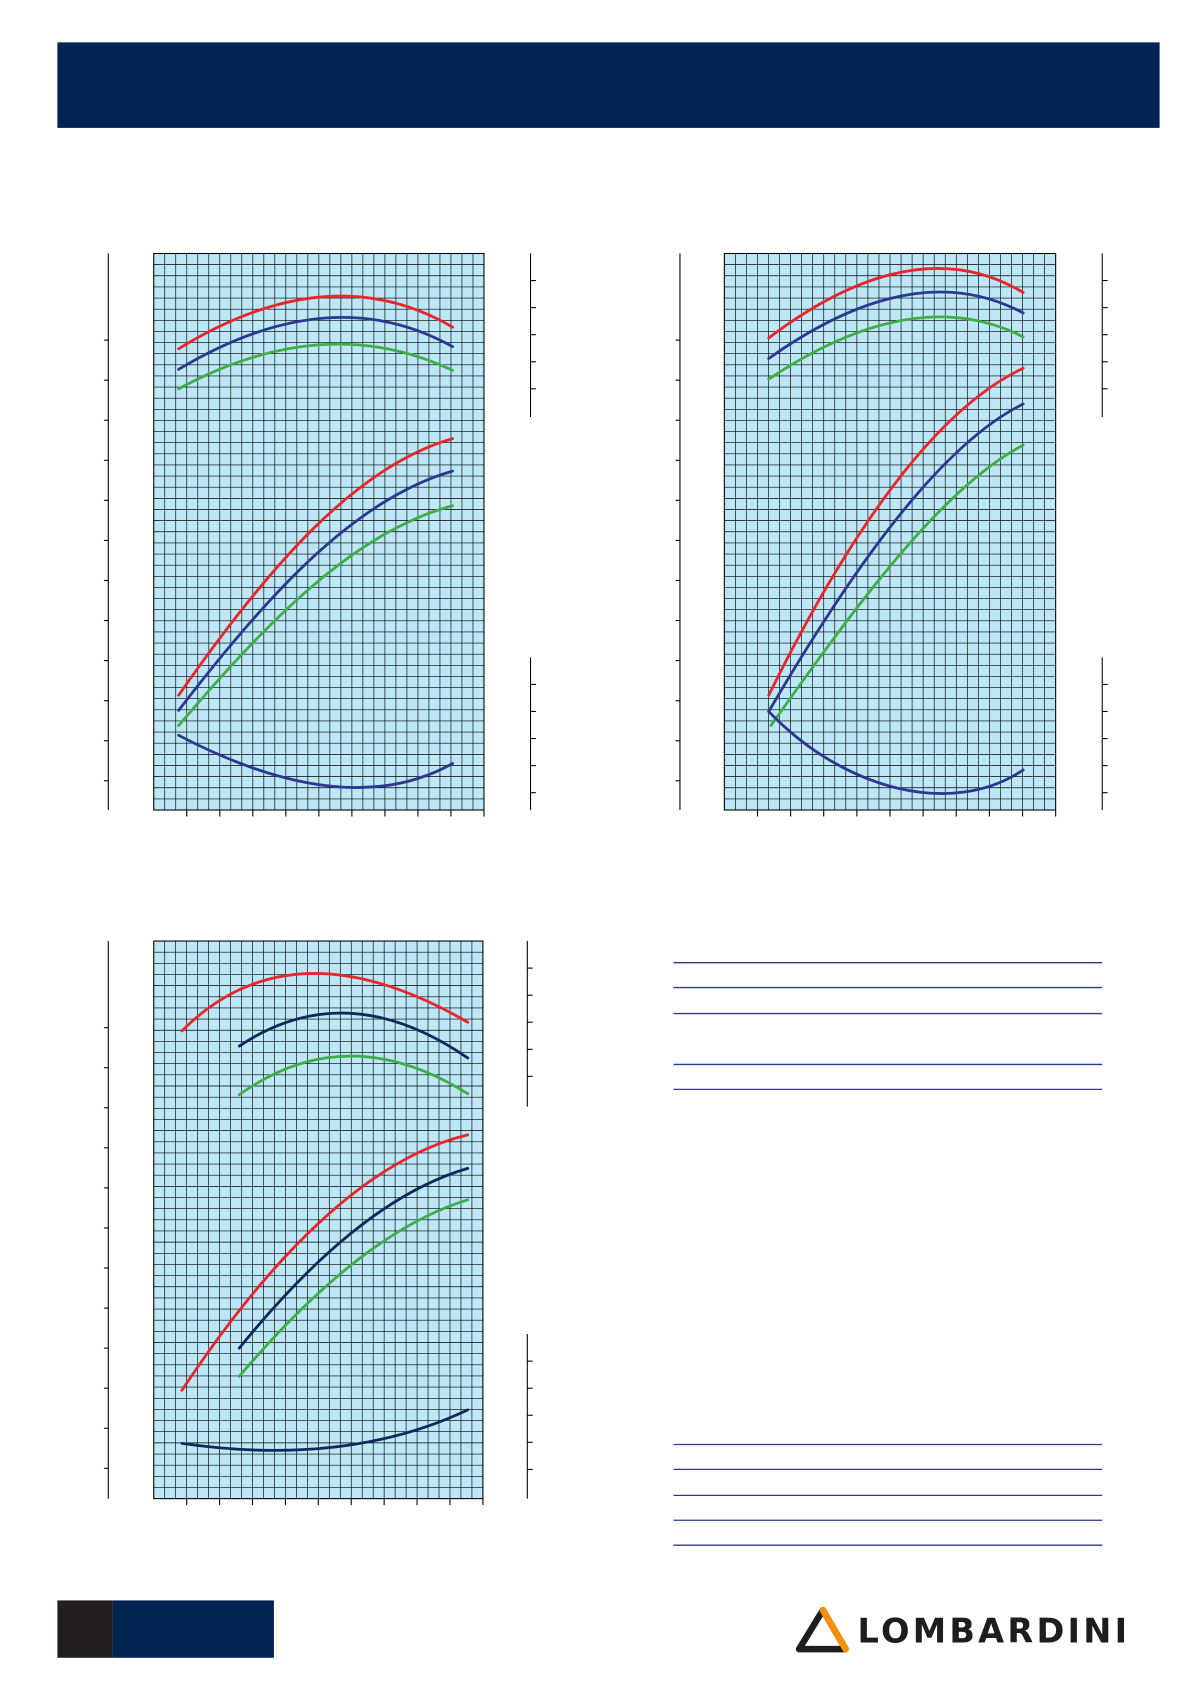 Image resolution: width=1191 pixels, height=1685 pixels. I want to click on table-rules, so click(888, 1254).